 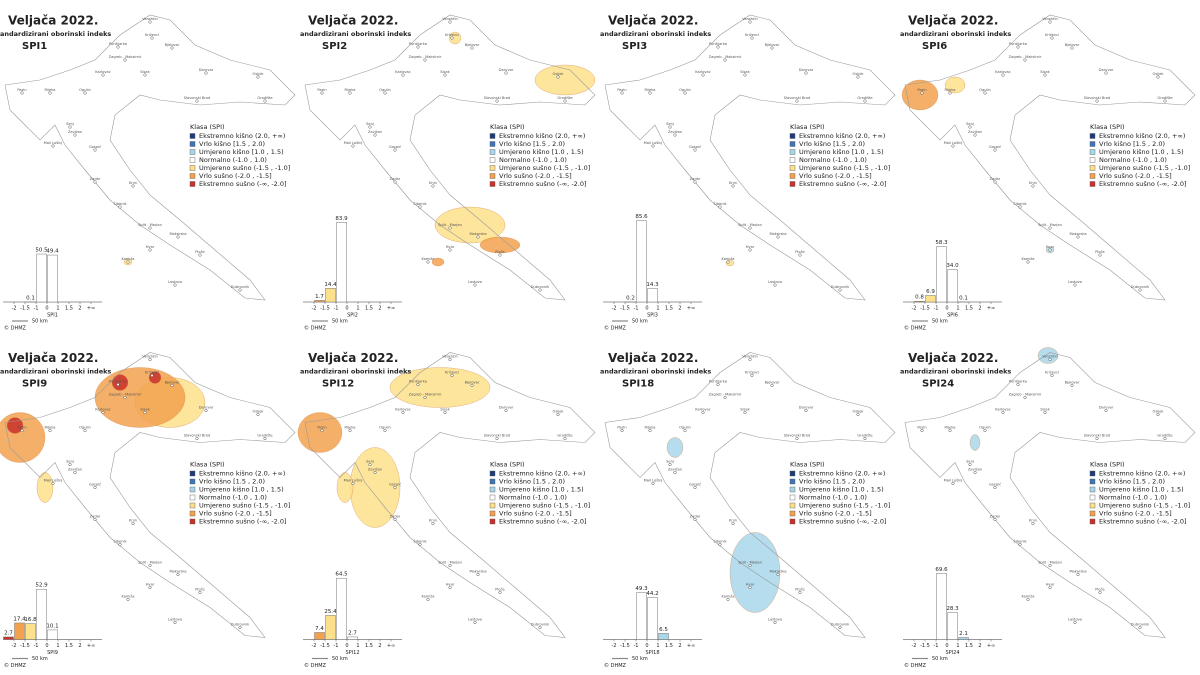 I want to click on hist-axis-label: SPI24, so click(x=952, y=653).